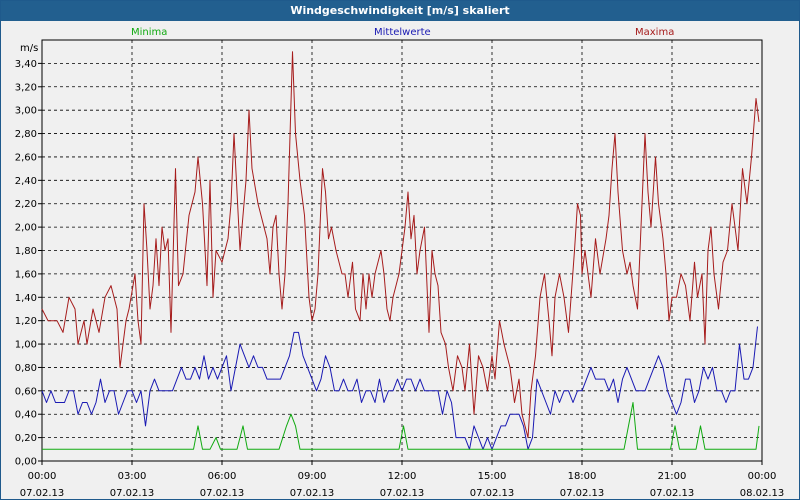  Describe the element at coordinates (26, 228) in the screenshot. I see `y-tick-label: 2,00` at that location.